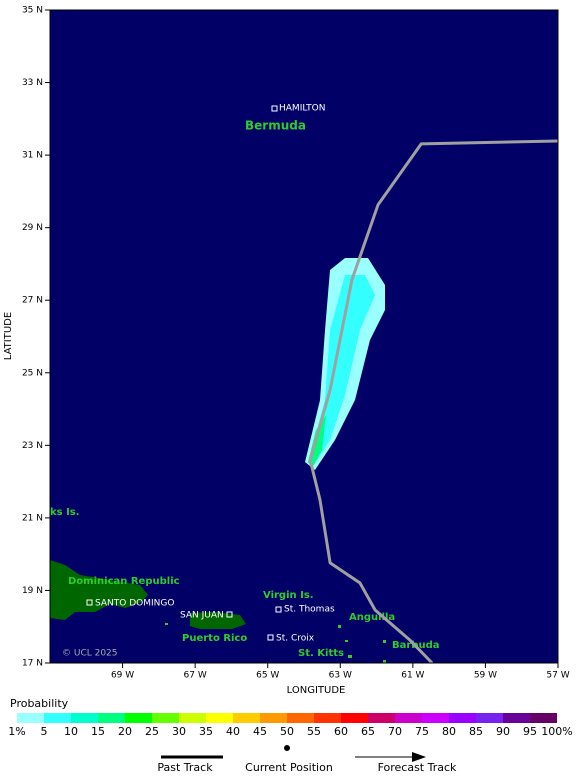 Image resolution: width=580 pixels, height=784 pixels. I want to click on legend-tick-label: 70, so click(395, 731).